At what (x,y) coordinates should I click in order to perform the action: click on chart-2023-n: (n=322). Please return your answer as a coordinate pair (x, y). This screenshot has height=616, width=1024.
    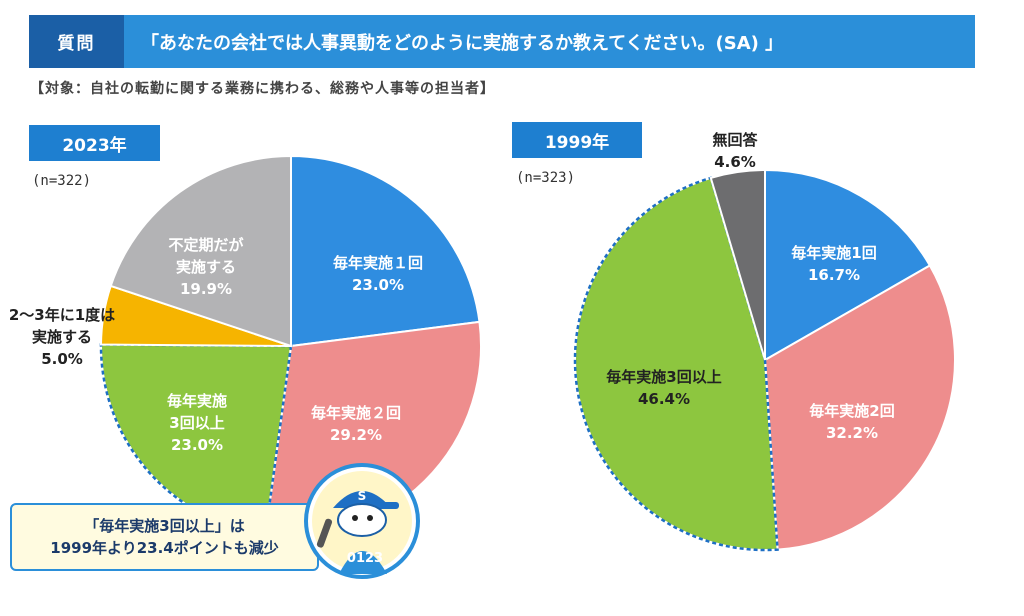
    Looking at the image, I should click on (62, 181).